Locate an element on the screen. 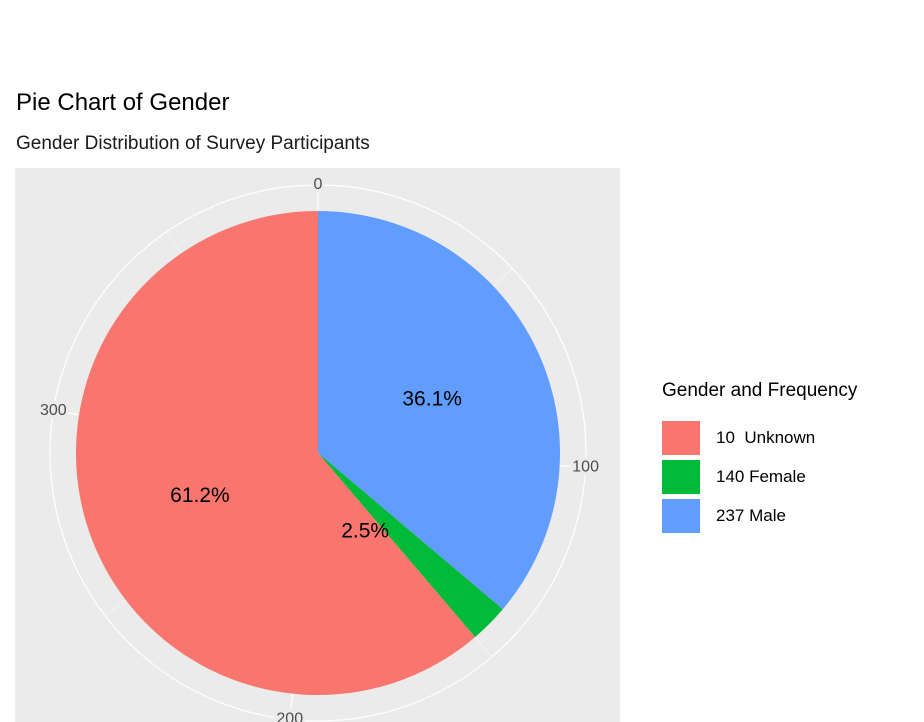 The width and height of the screenshot is (924, 722). tick-label-200: 200 is located at coordinates (289, 716).